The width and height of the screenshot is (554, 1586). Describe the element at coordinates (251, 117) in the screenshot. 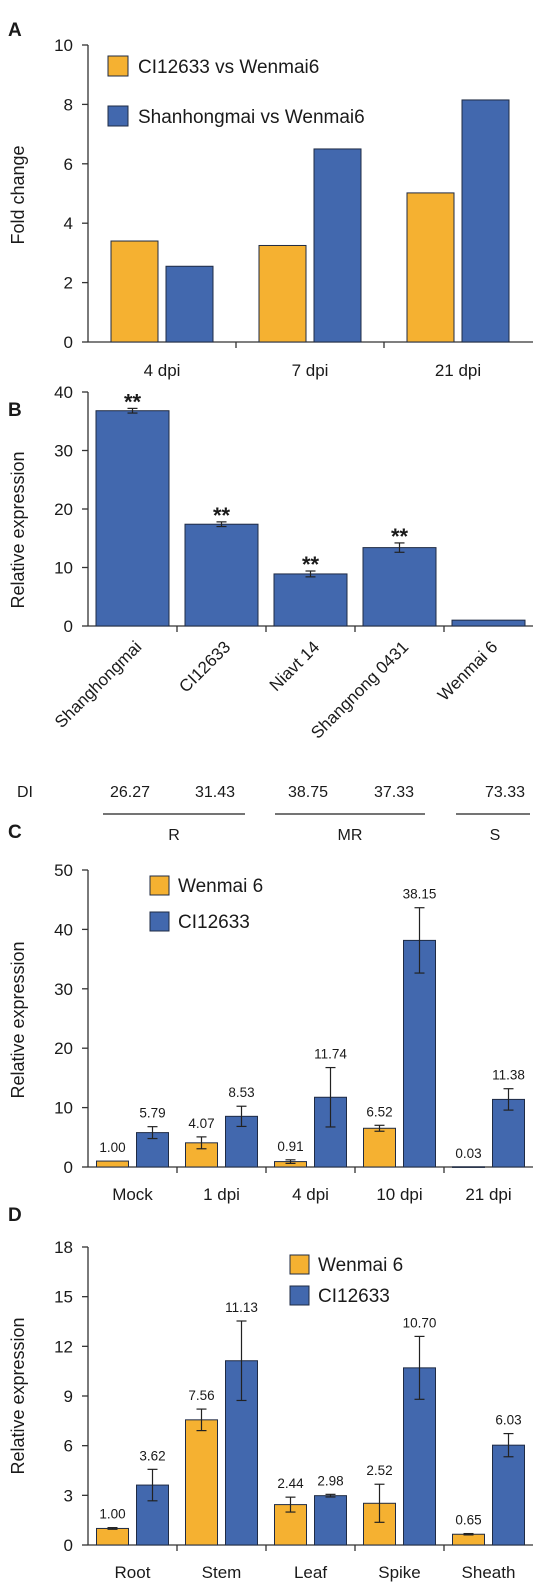

I see `legend-label: Shanhongmai vs Wenmai6` at that location.